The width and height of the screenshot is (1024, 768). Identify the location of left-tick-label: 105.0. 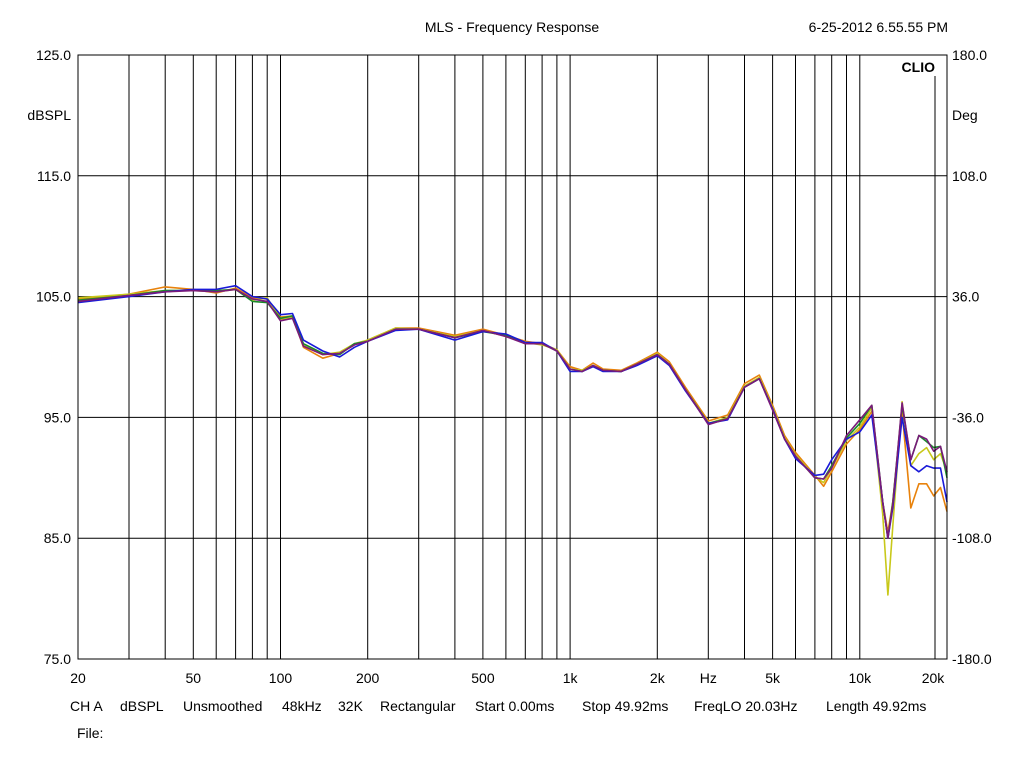
(53, 297).